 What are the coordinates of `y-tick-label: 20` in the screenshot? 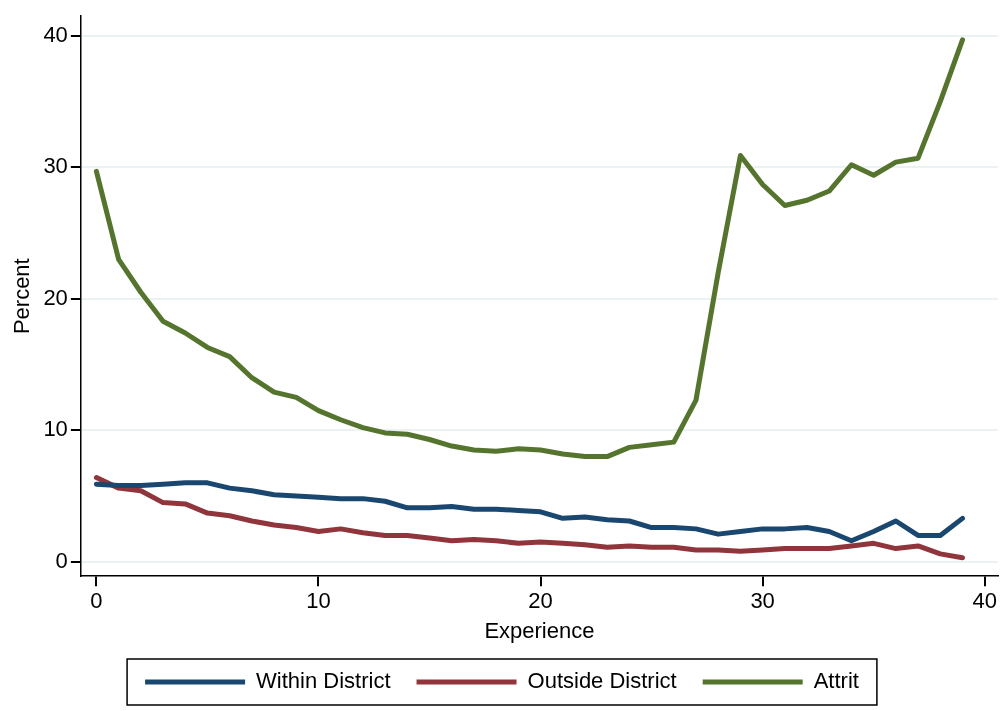 It's located at (55, 297).